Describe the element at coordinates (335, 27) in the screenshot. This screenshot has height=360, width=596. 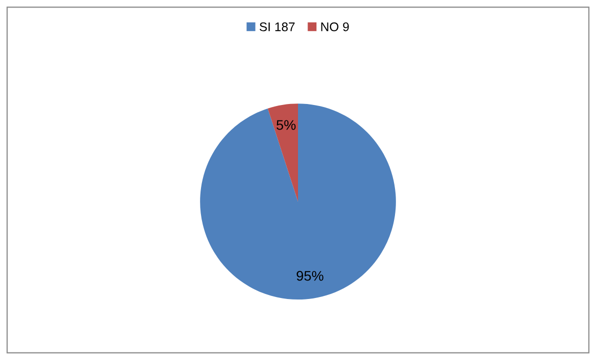
I see `legend-label: NO 9` at that location.